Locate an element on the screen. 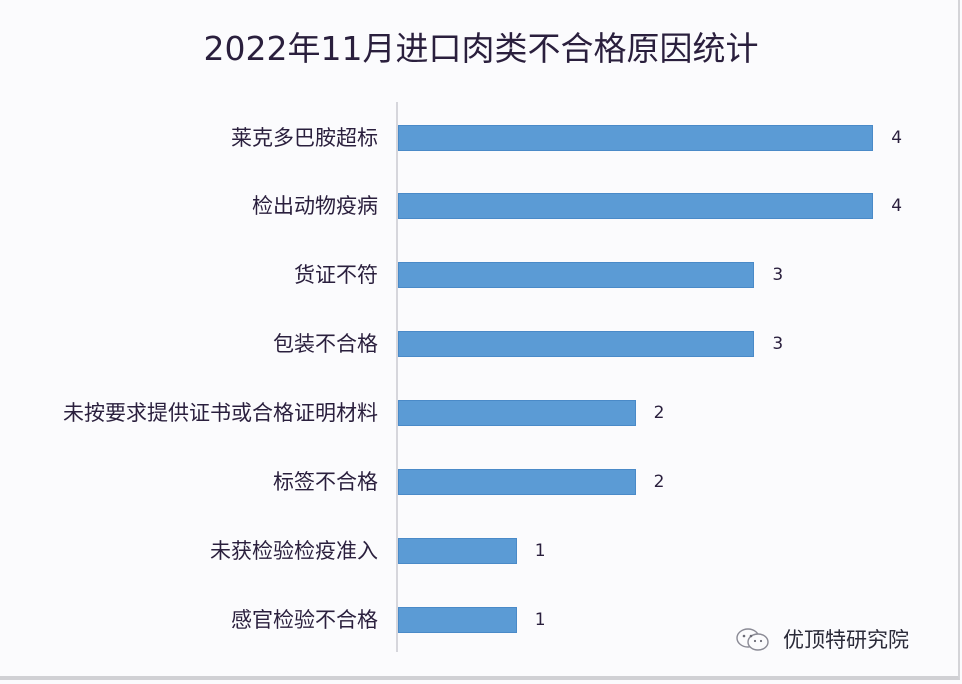 This screenshot has height=684, width=962. bar-row: 未按要求提供证书或合格证明材料 2 is located at coordinates (481, 413).